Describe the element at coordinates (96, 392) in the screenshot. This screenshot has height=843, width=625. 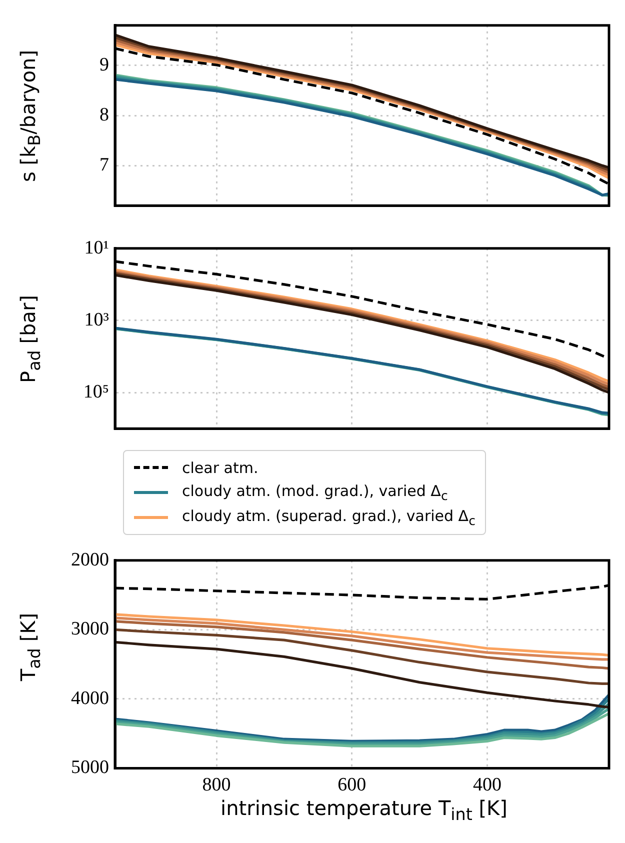
I see `y-tick-label: 10⁵` at that location.